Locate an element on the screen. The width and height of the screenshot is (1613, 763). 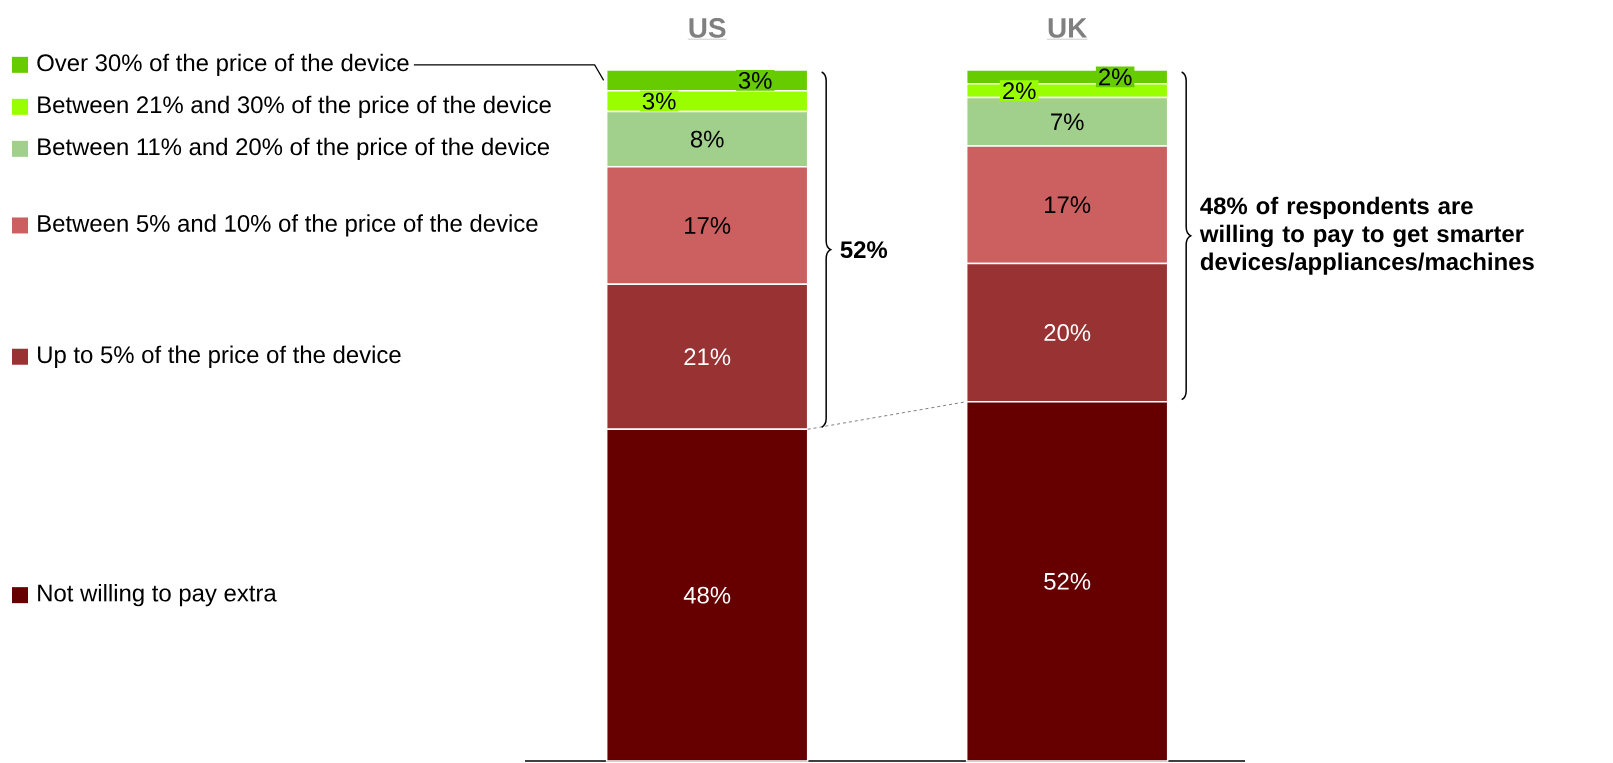
data-label: 52% is located at coordinates (1067, 581).